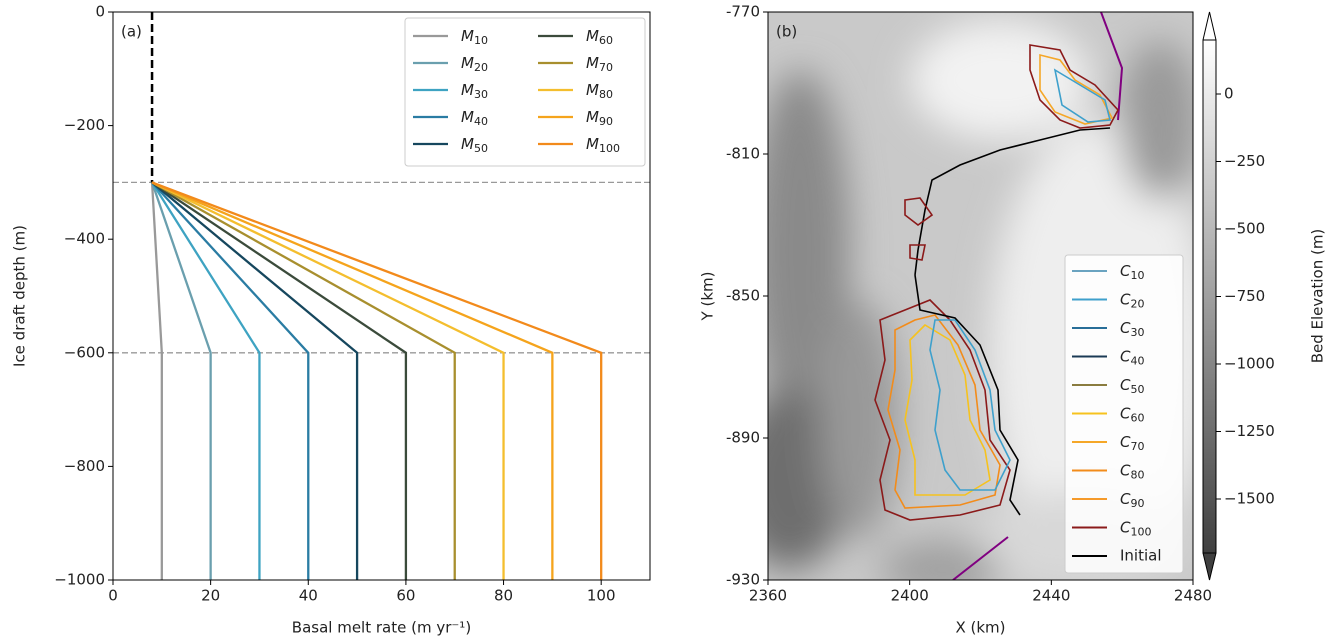 This screenshot has width=1336, height=641. I want to click on legend-label: M80, so click(599, 91).